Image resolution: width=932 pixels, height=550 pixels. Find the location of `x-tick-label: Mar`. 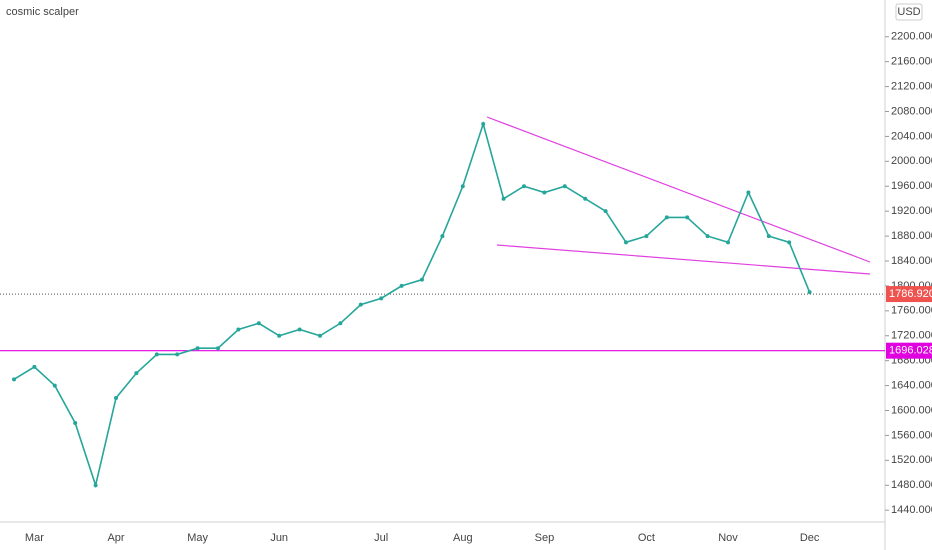

x-tick-label: Mar is located at coordinates (34, 538).